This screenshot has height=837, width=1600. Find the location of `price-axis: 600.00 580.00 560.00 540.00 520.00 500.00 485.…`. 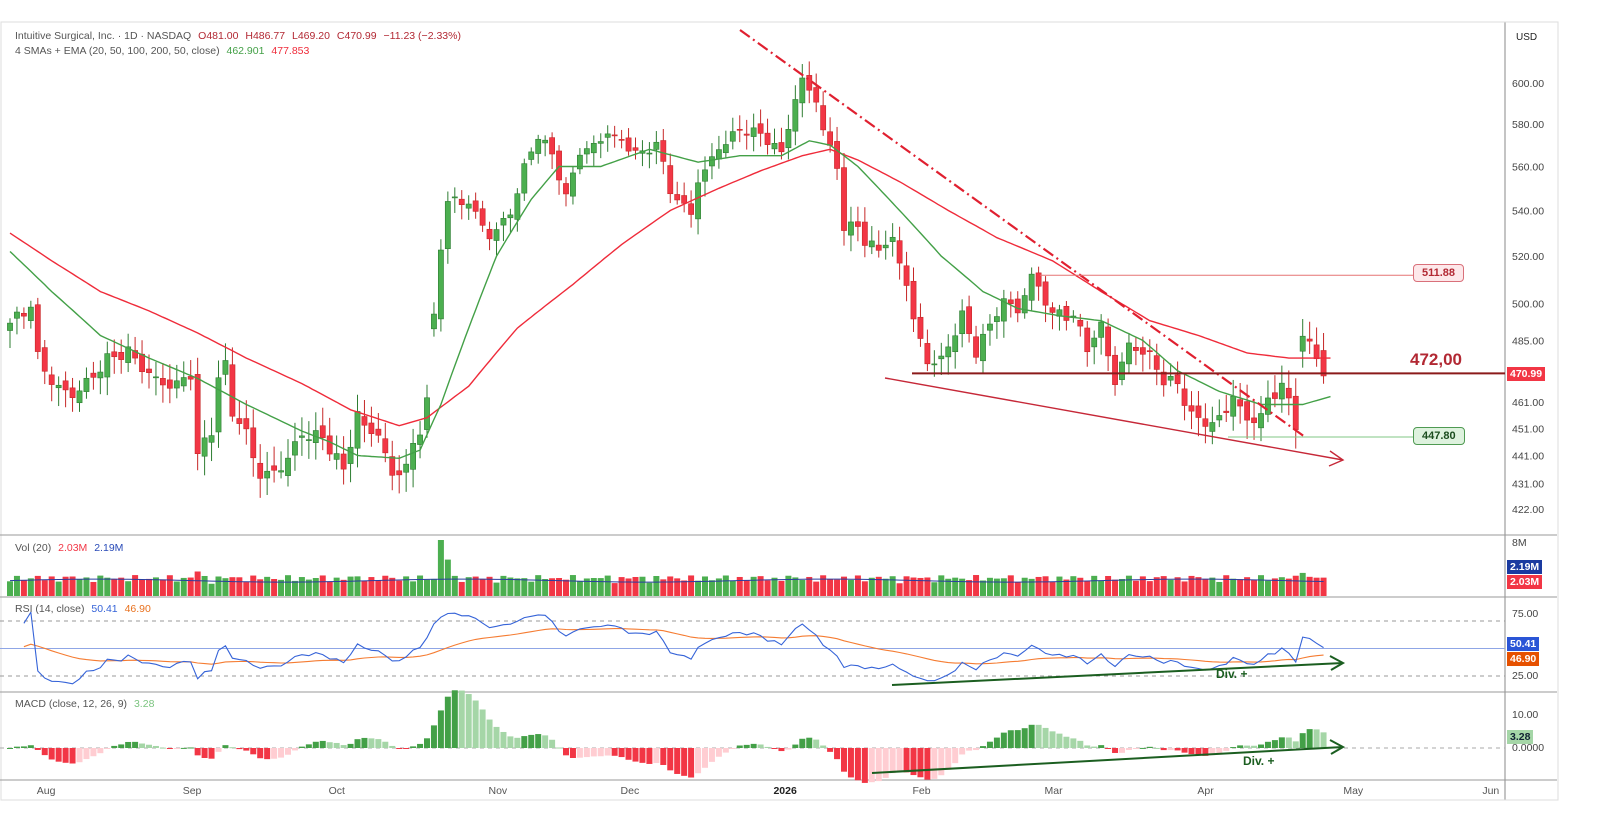

price-axis: 600.00 580.00 560.00 540.00 520.00 500.00 485.… is located at coordinates (1528, 297).